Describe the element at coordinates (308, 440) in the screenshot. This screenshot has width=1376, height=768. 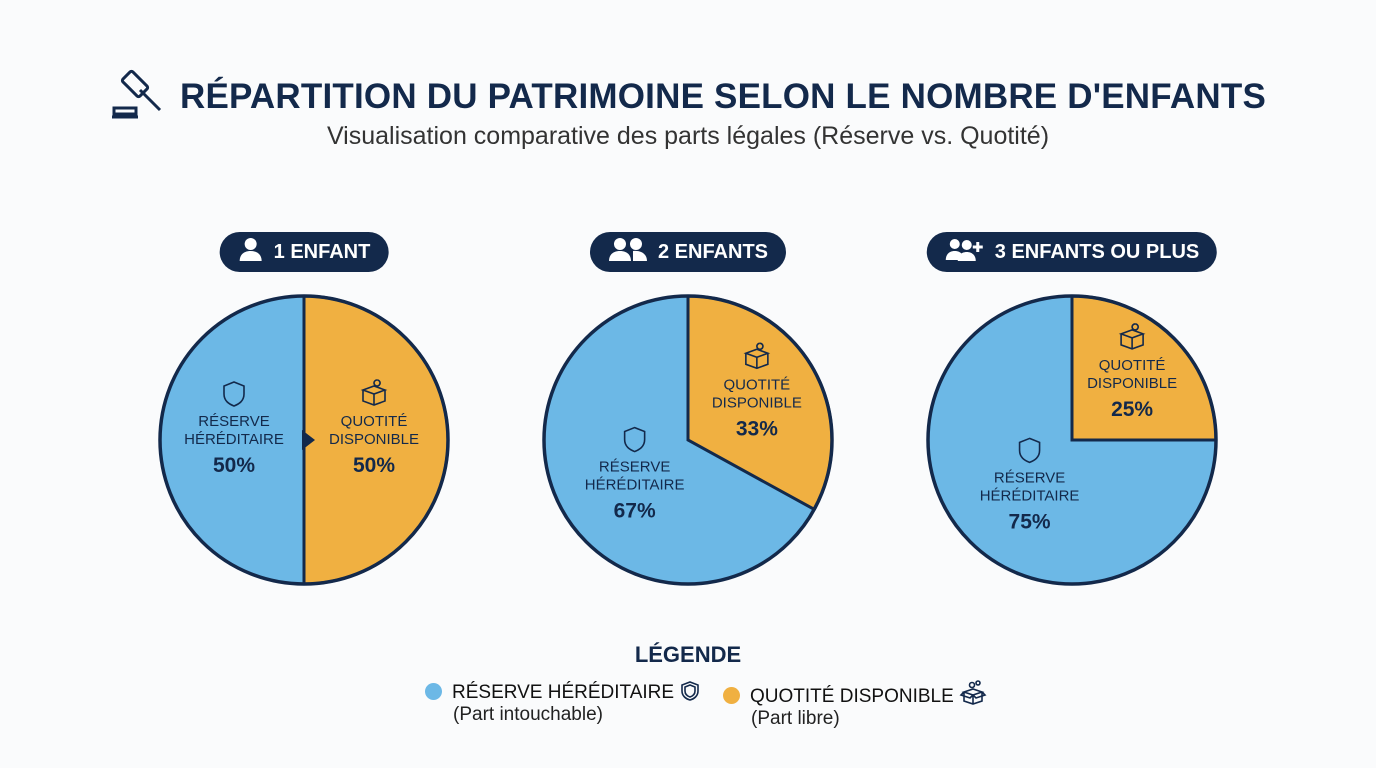
I see `arrow-marker` at that location.